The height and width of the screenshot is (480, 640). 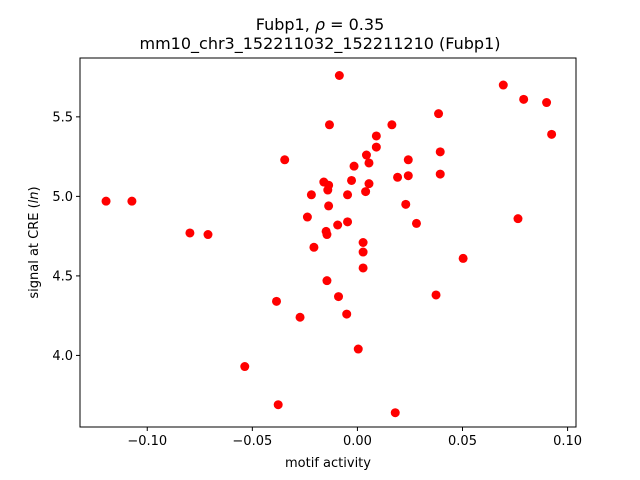 I want to click on x-axis-ticks: −0.10 −0.05 0.00 0.05 0.10, so click(x=354, y=438).